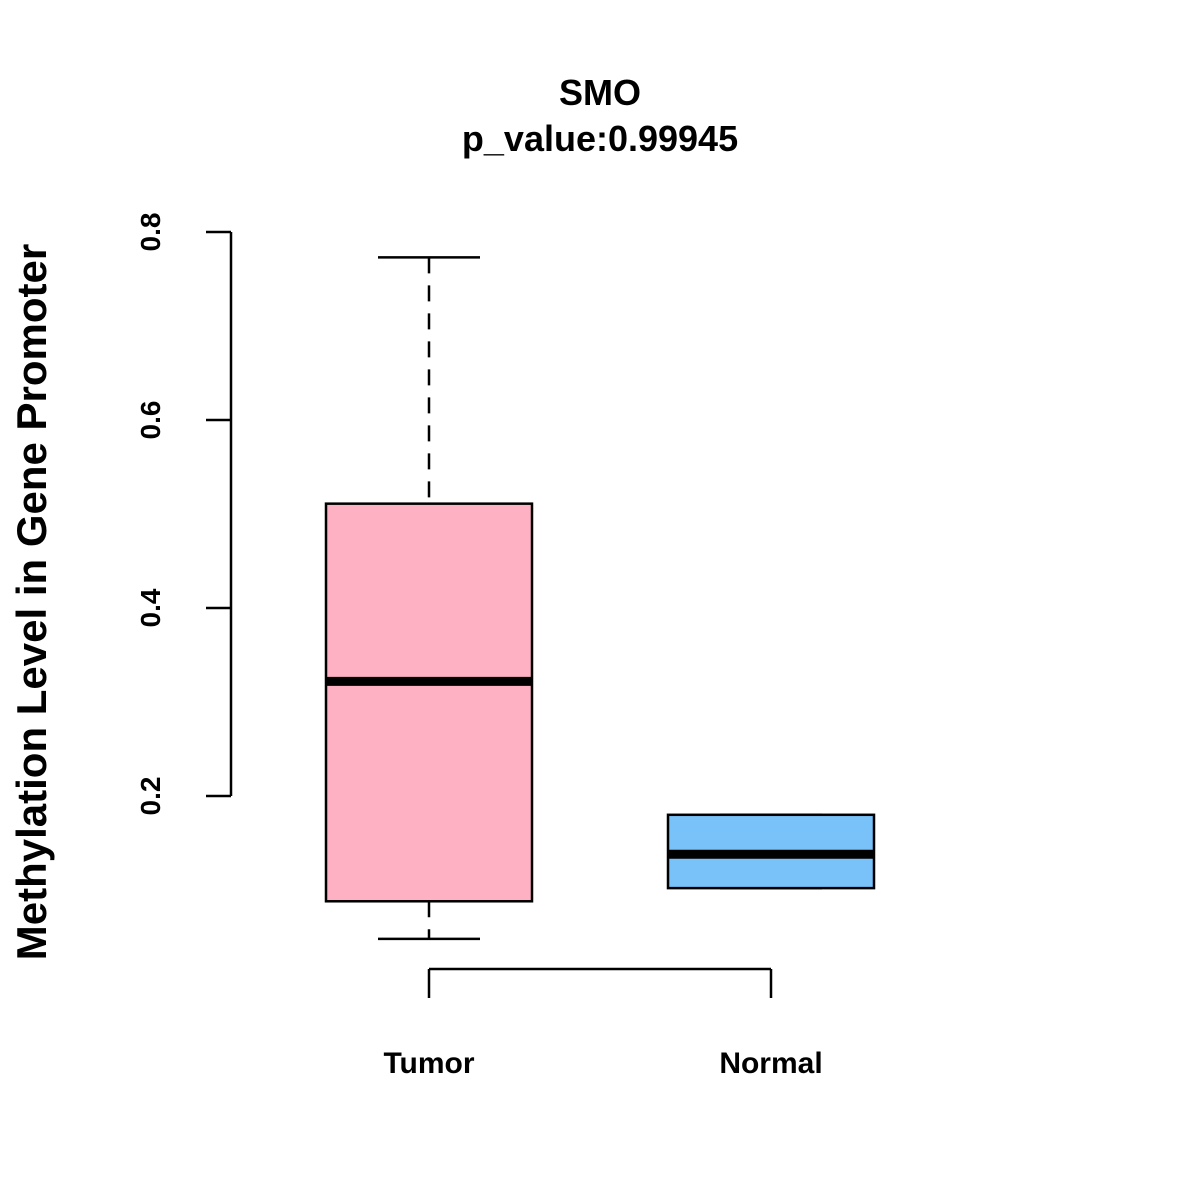  What do you see at coordinates (600, 92) in the screenshot?
I see `chart-title: SMO` at bounding box center [600, 92].